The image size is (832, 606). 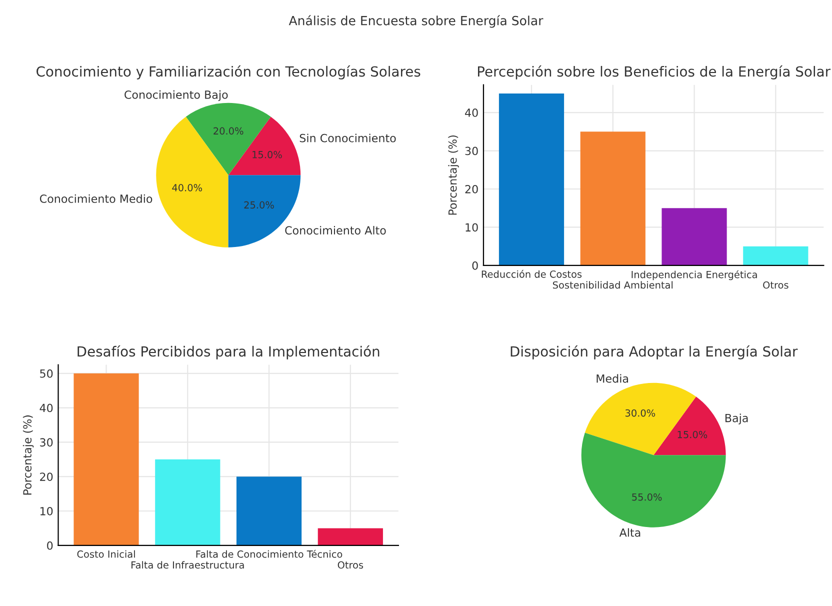 I want to click on x-tick-label: Costo Inicial, so click(x=106, y=554).